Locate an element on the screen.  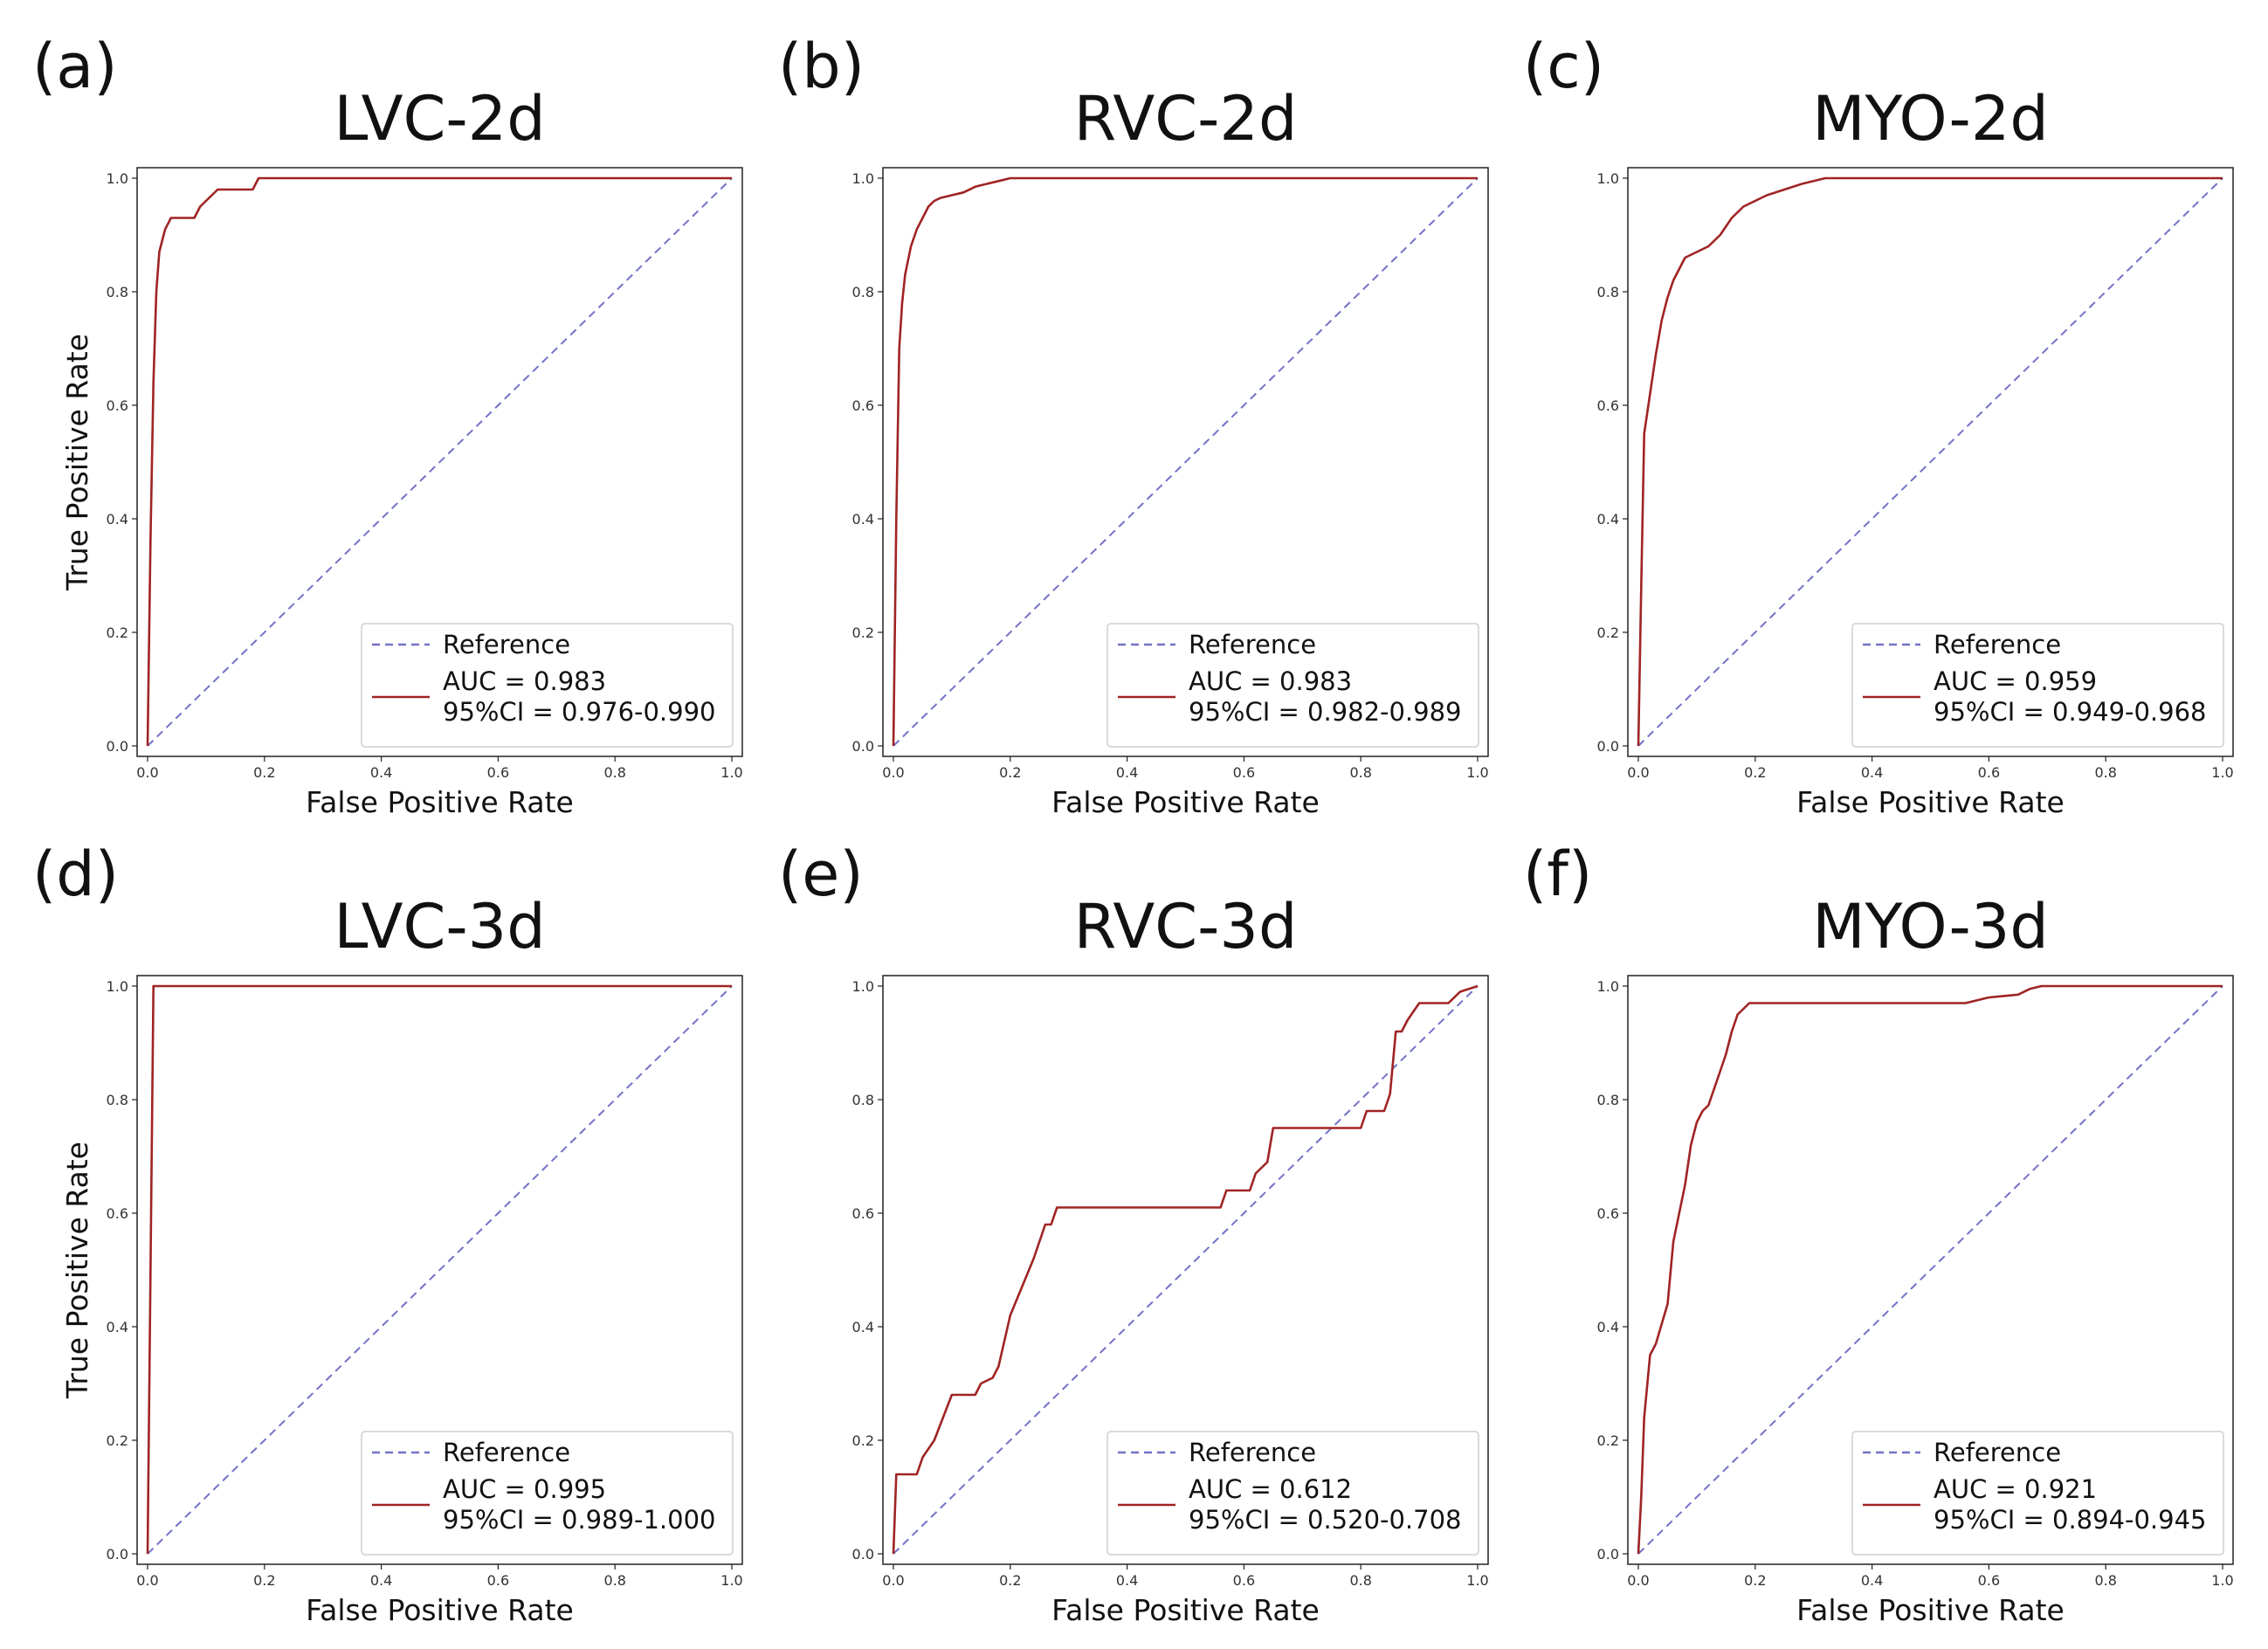
legend-auc-label: AUC = 0.959 is located at coordinates (2015, 681).